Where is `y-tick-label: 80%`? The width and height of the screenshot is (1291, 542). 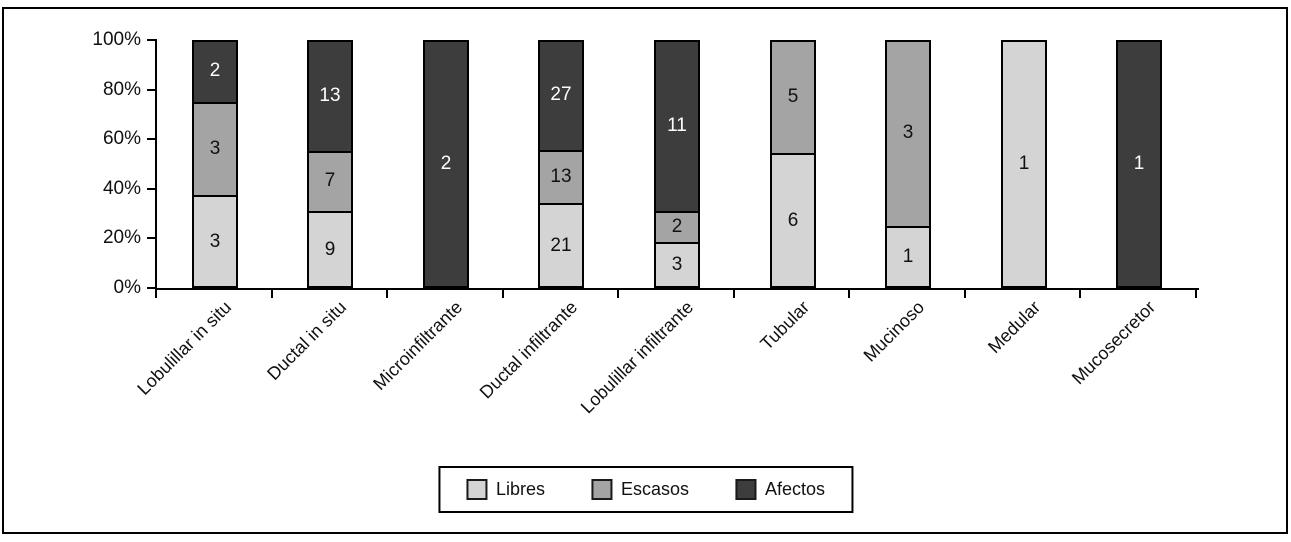 y-tick-label: 80% is located at coordinates (121, 89).